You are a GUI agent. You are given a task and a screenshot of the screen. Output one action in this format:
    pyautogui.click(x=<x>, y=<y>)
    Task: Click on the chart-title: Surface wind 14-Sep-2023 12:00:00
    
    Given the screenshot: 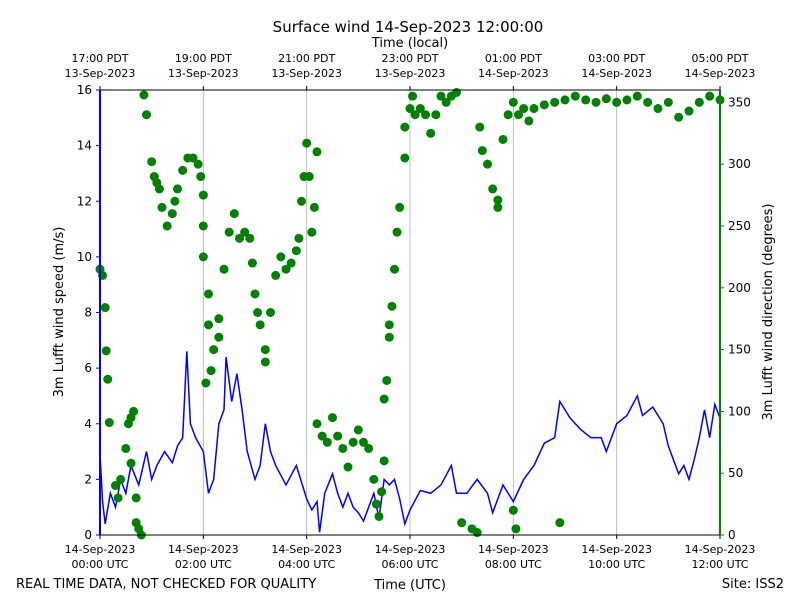 What is the action you would take?
    pyautogui.click(x=408, y=27)
    